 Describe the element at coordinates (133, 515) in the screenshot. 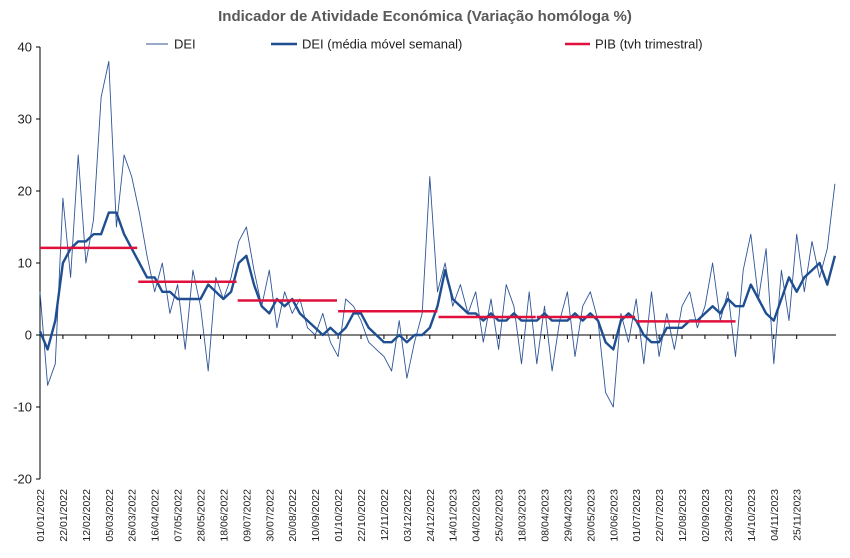

I see `x-tick-label: 26/03/2022` at that location.